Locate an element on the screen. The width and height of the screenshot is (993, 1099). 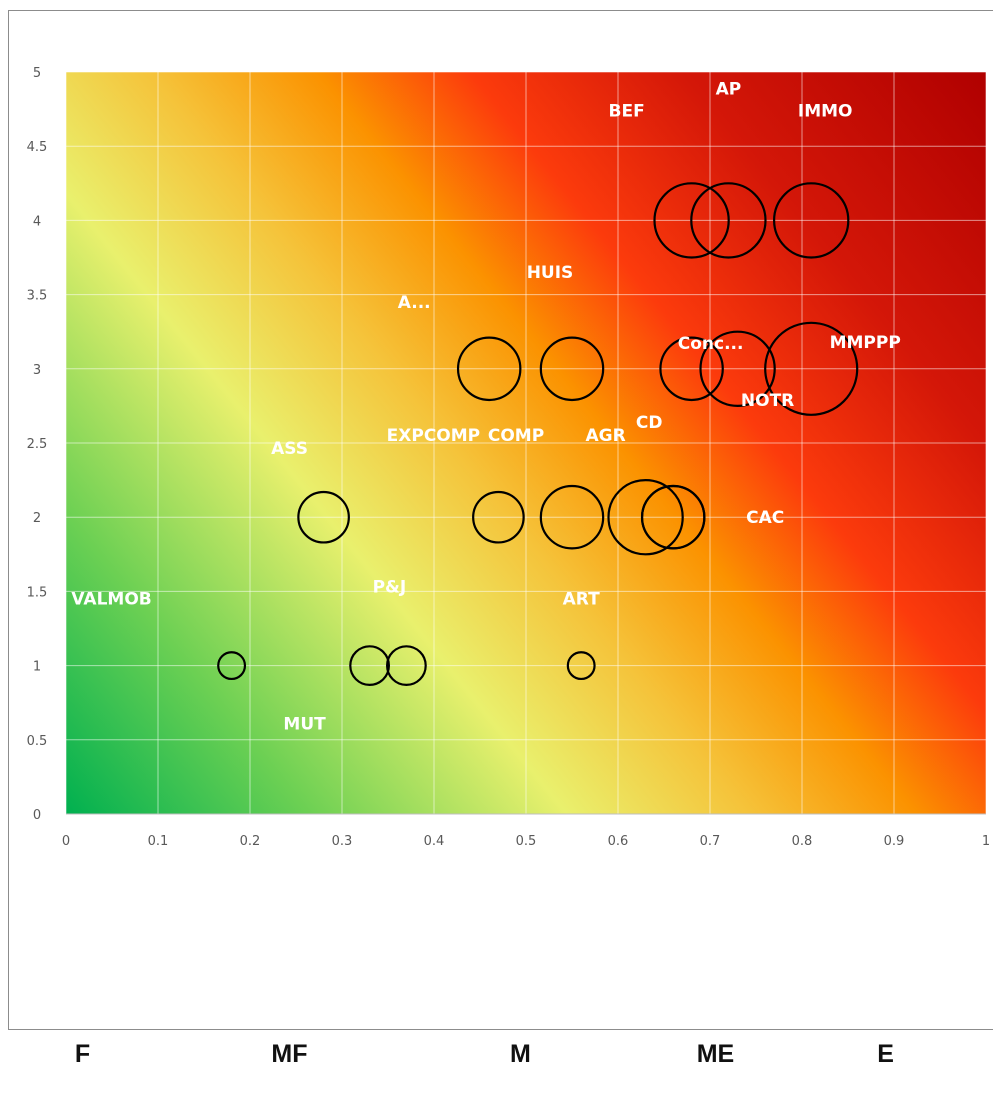
bubble-label: COMP is located at coordinates (516, 436).